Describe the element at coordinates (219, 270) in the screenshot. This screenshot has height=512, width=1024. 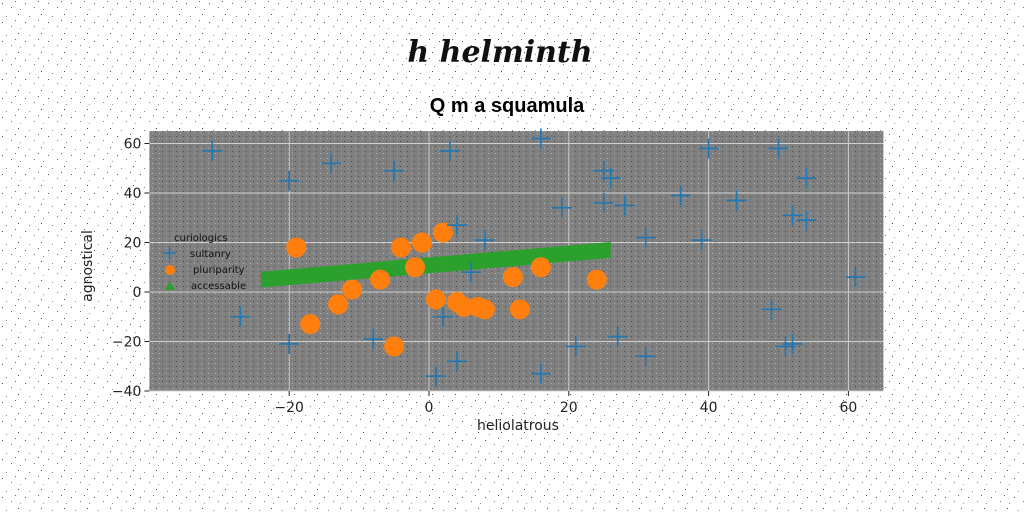
I see `legend-label-pluriparity: pluriparity` at that location.